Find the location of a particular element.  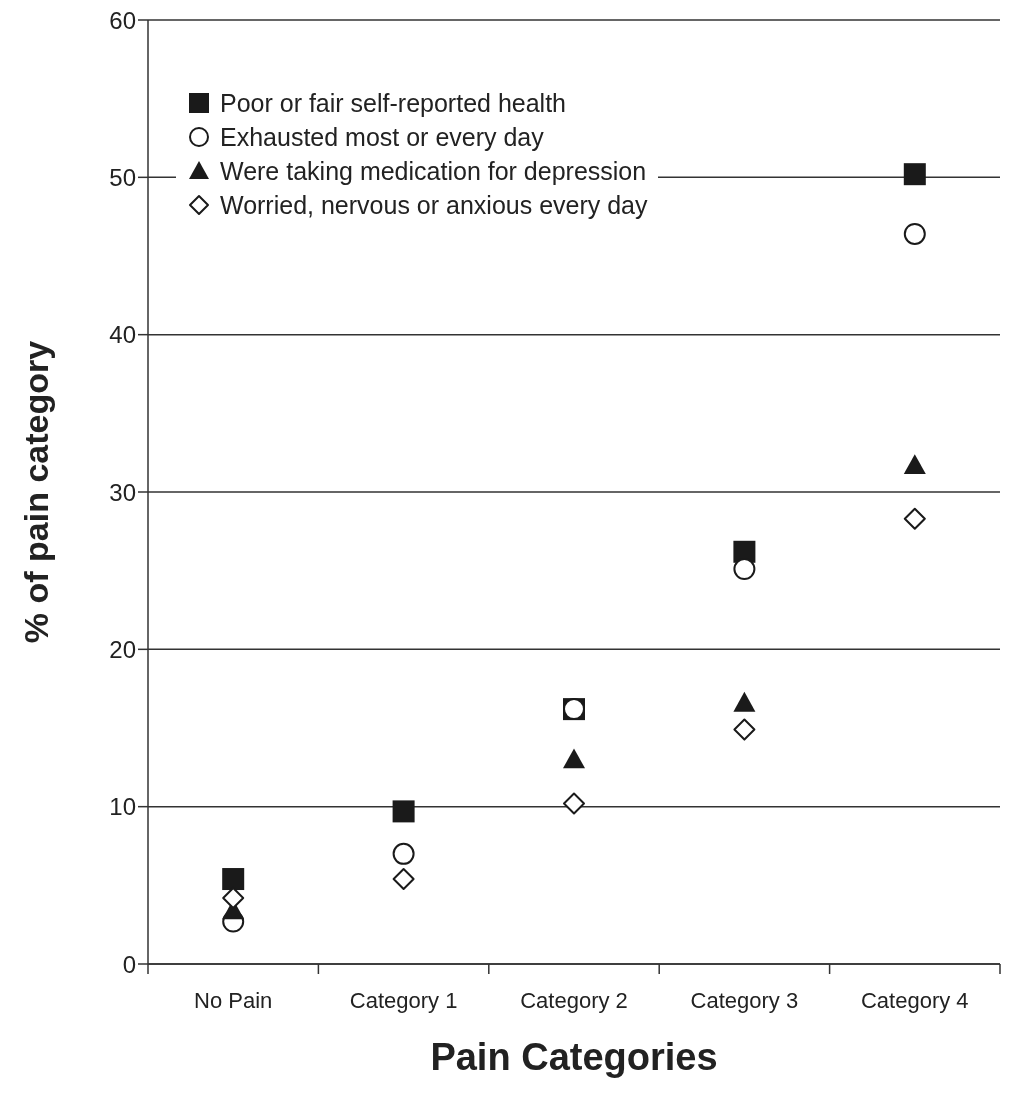

legend-label: Poor or fair self-reported health is located at coordinates (393, 103).